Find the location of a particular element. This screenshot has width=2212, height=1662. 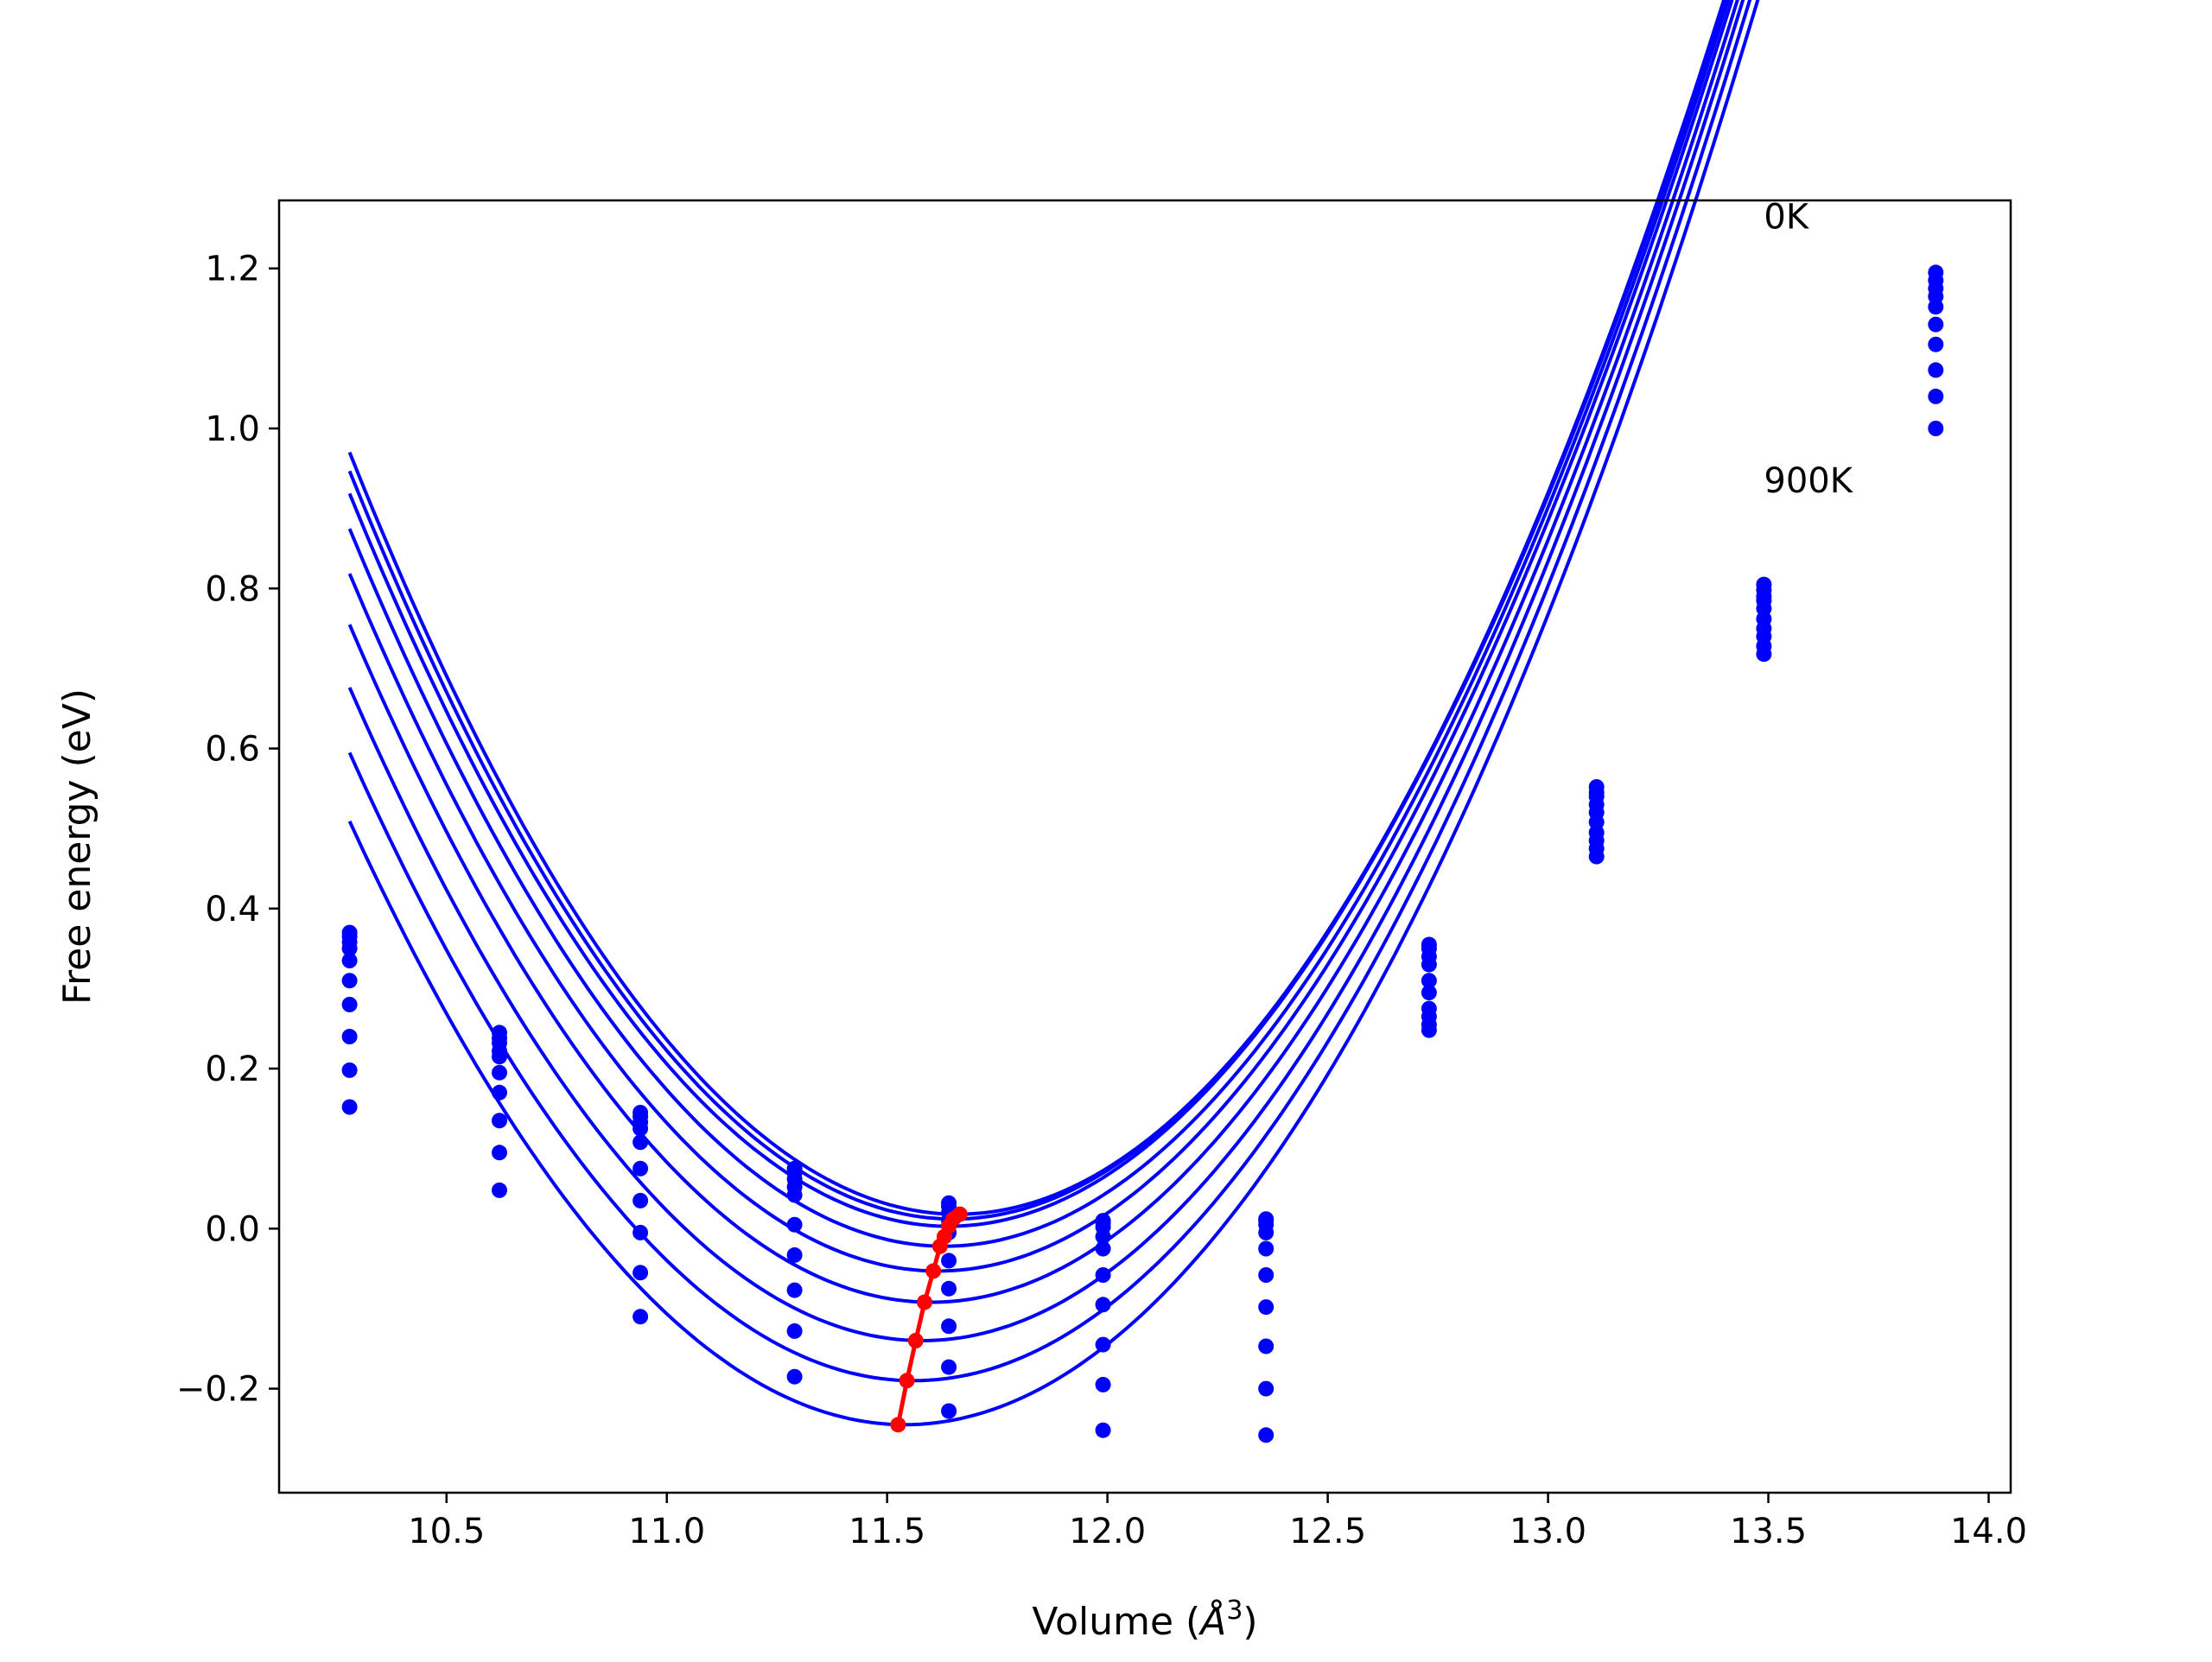

minimum-path-layer is located at coordinates (929, 1319).